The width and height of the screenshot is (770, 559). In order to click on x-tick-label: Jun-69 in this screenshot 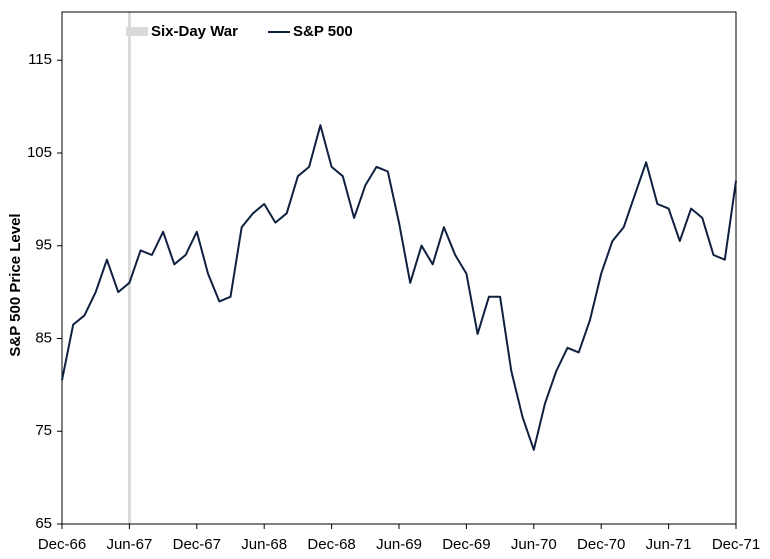, I will do `click(399, 544)`.